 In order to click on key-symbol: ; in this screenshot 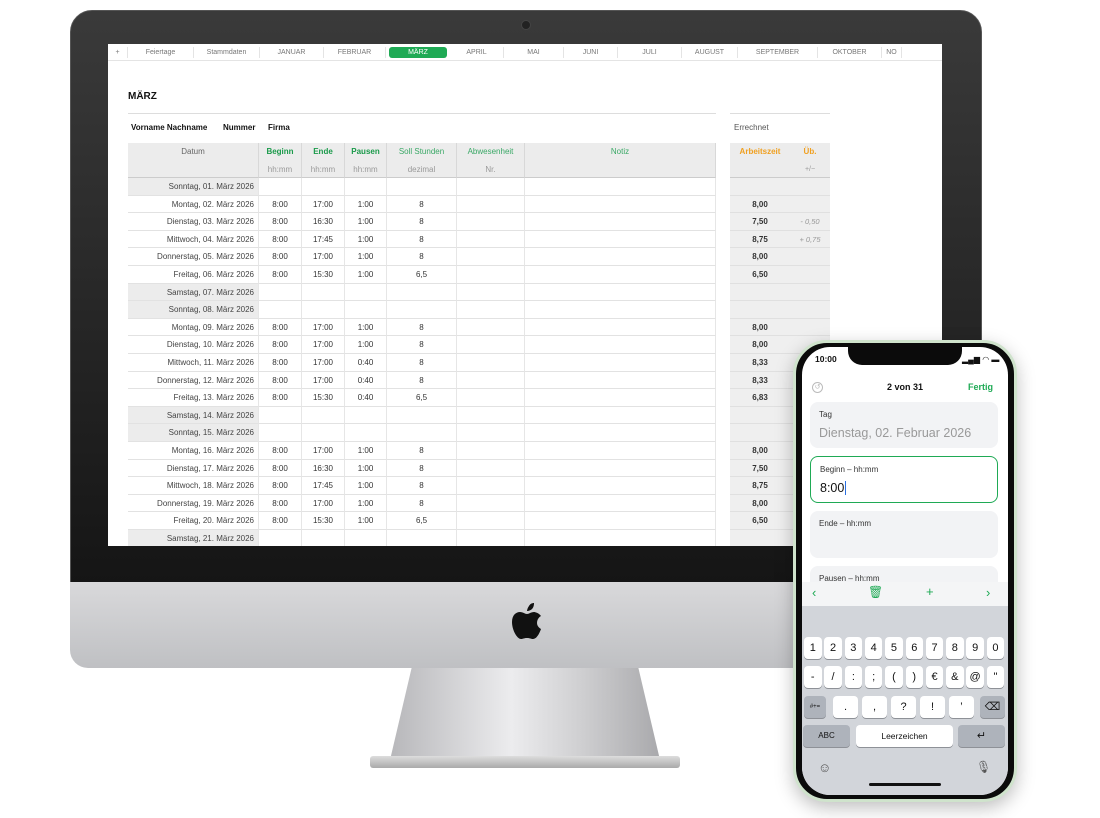, I will do `click(873, 677)`.